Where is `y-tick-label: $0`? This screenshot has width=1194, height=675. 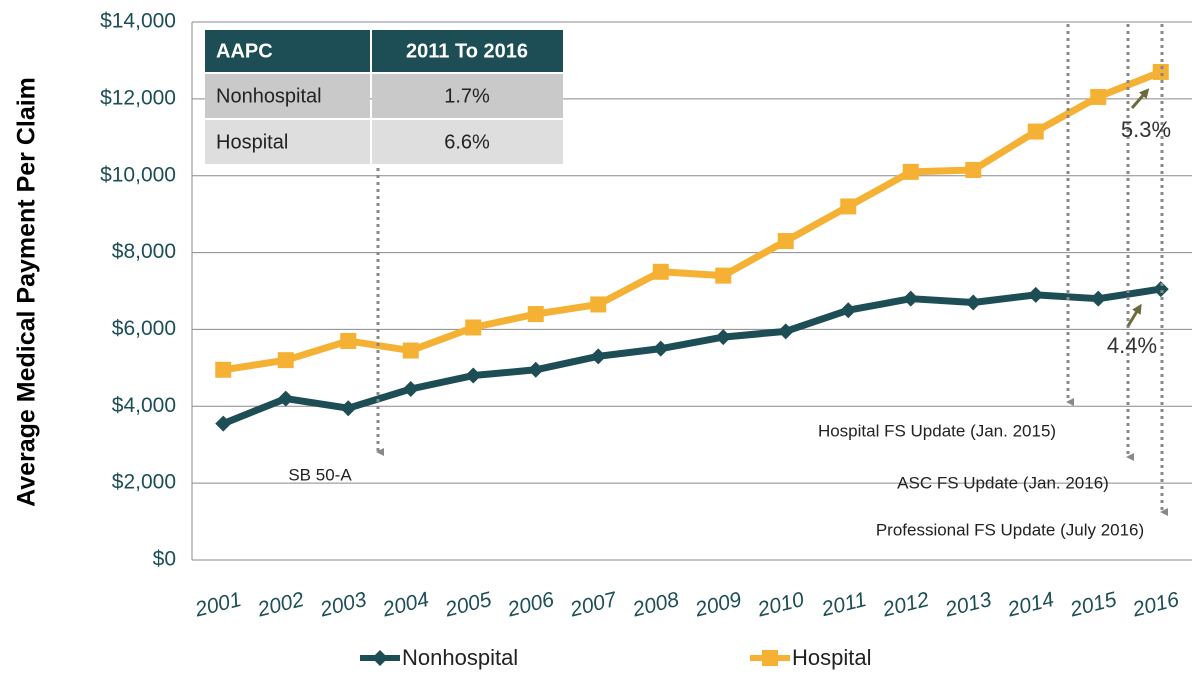
y-tick-label: $0 is located at coordinates (164, 559).